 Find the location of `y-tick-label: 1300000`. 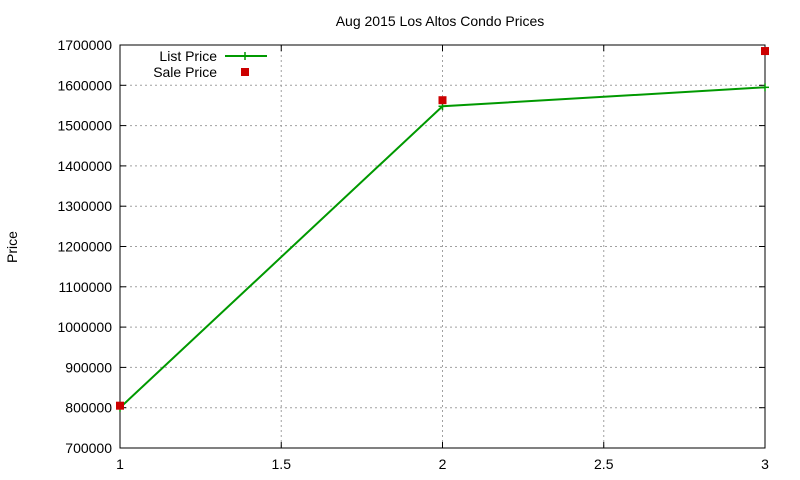

y-tick-label: 1300000 is located at coordinates (84, 206).